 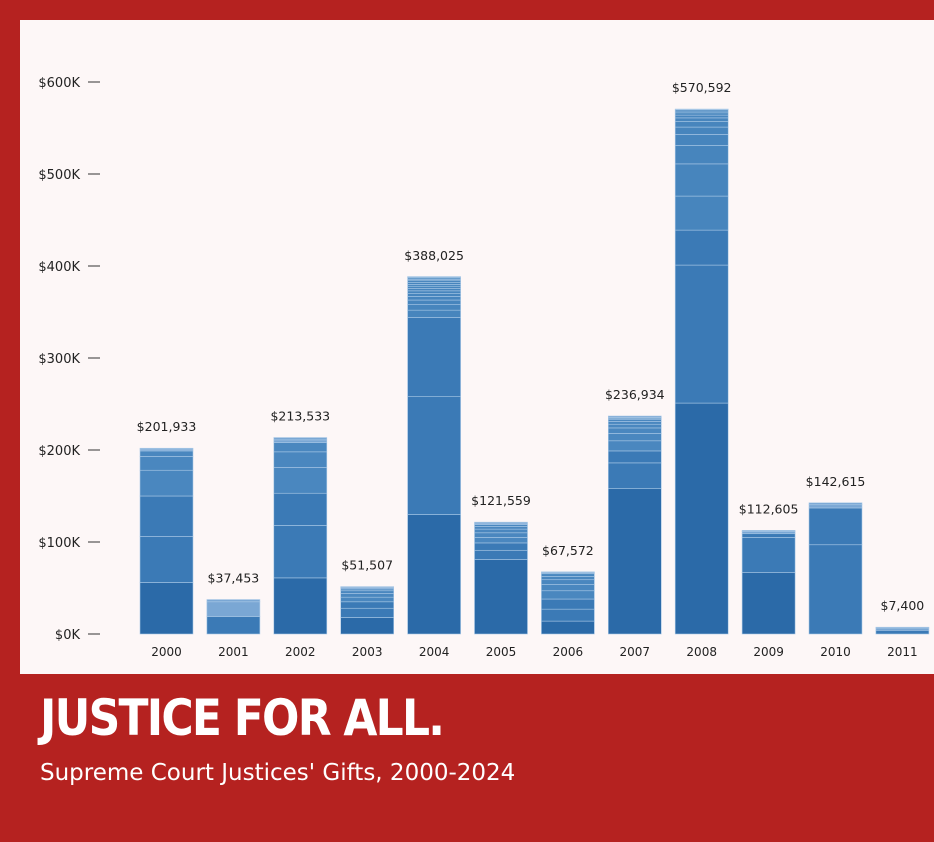 I want to click on bar-2010: $142,615, so click(x=836, y=554).